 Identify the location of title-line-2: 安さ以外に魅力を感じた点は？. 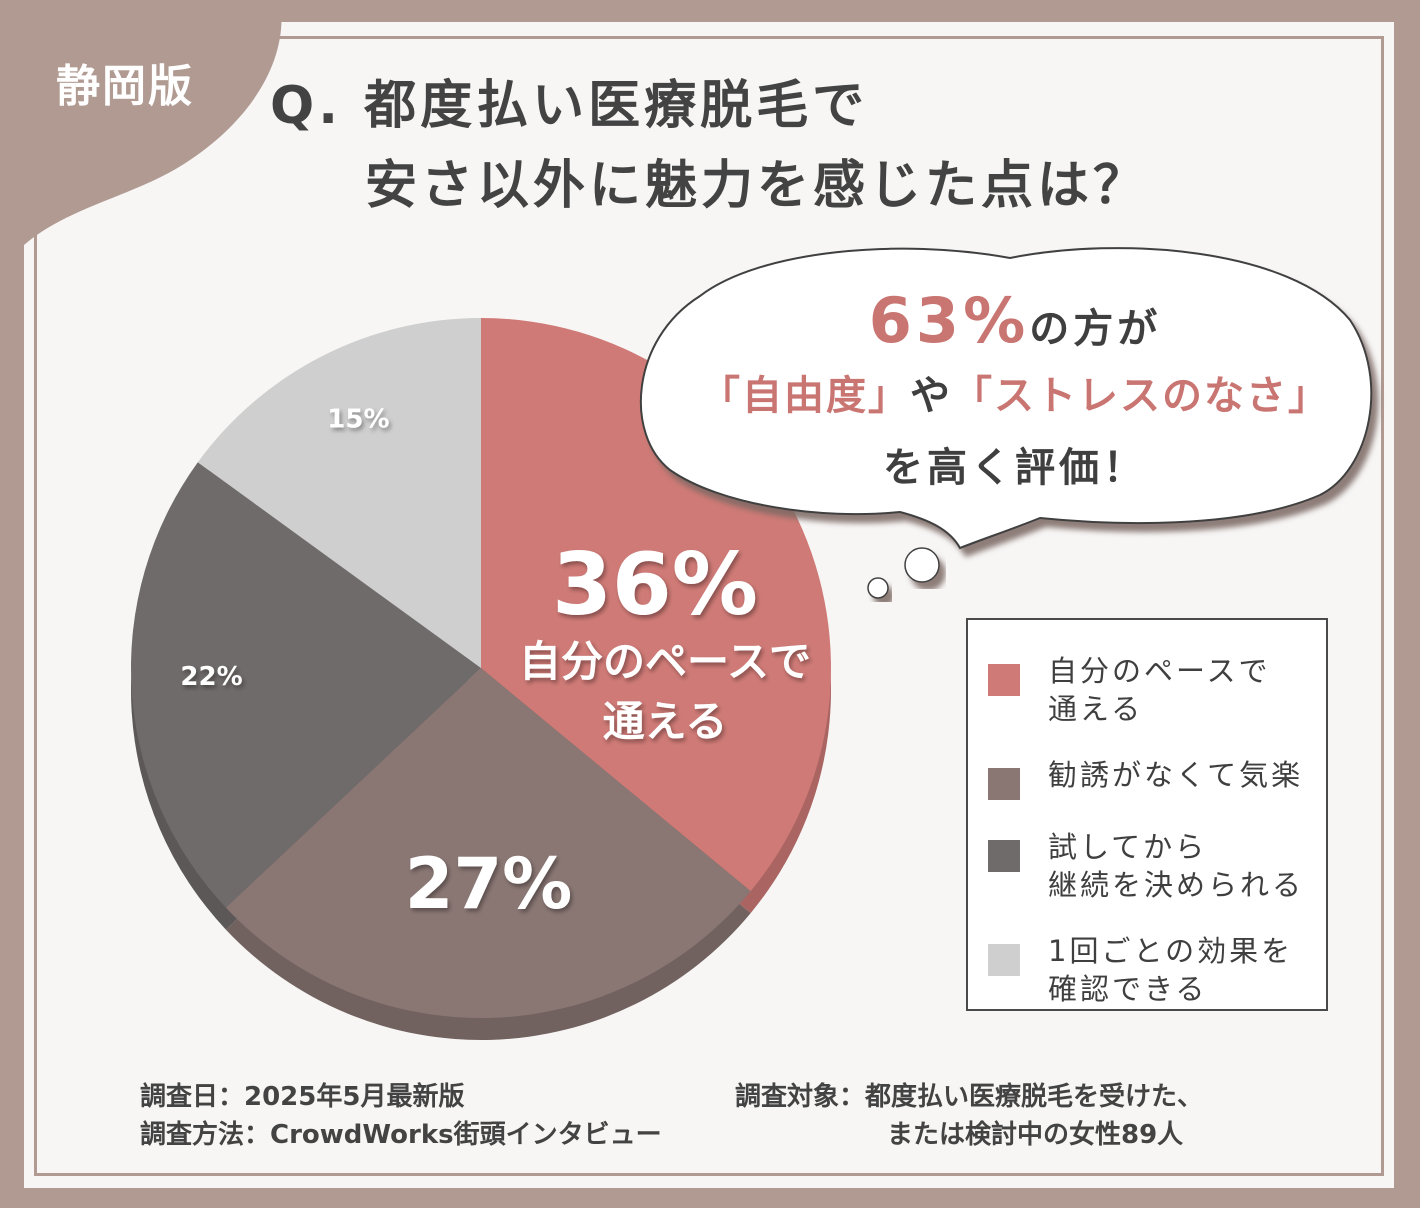
(757, 186).